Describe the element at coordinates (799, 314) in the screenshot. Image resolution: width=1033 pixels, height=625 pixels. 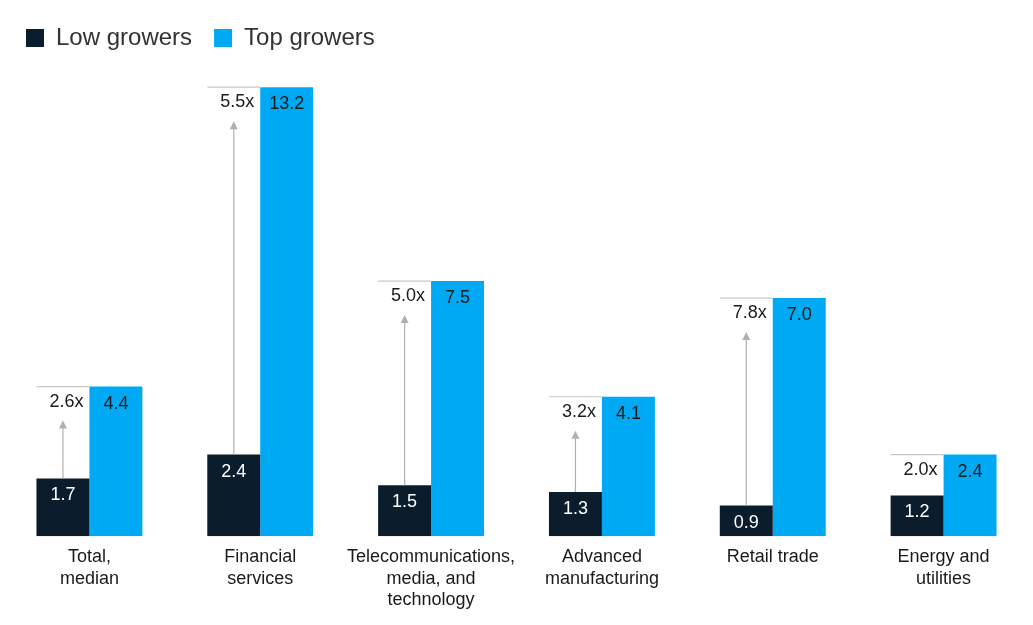
I see `data-label: 7.0` at that location.